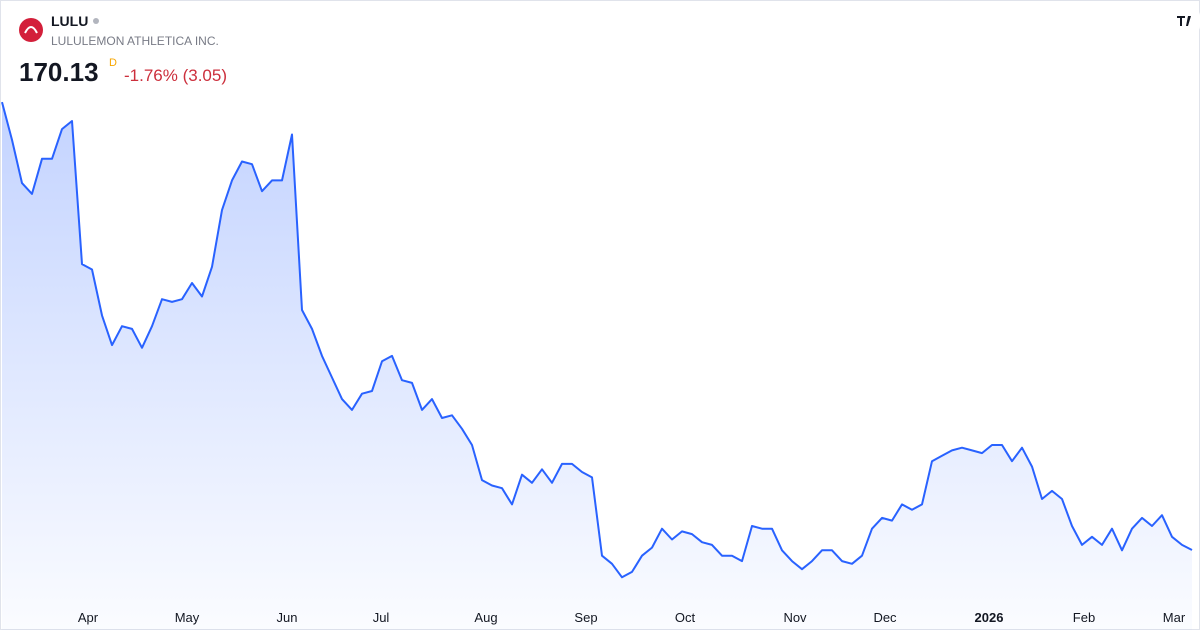 This screenshot has height=630, width=1200. Describe the element at coordinates (96, 21) in the screenshot. I see `status-dot` at that location.